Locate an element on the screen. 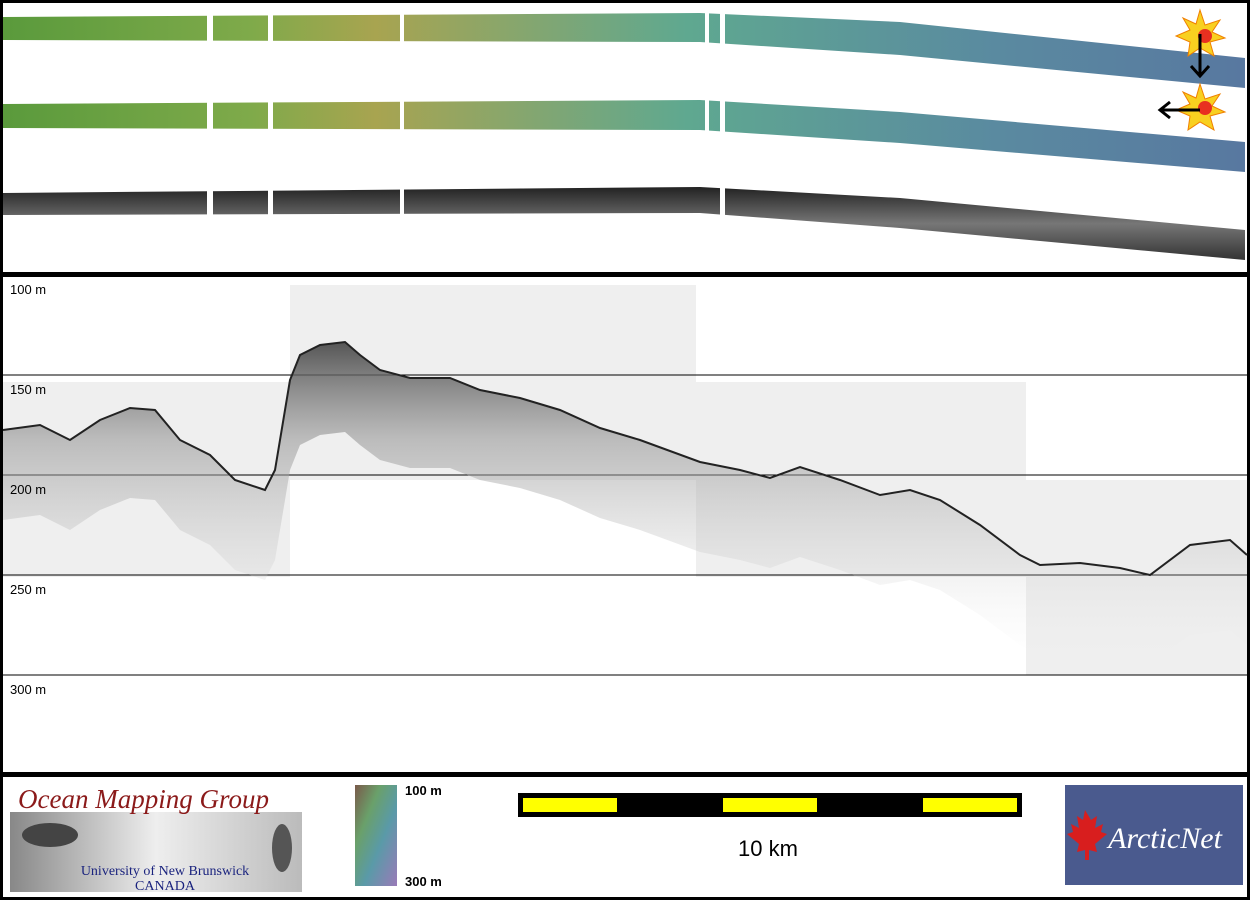  university: University of New Brunswick is located at coordinates (165, 871).